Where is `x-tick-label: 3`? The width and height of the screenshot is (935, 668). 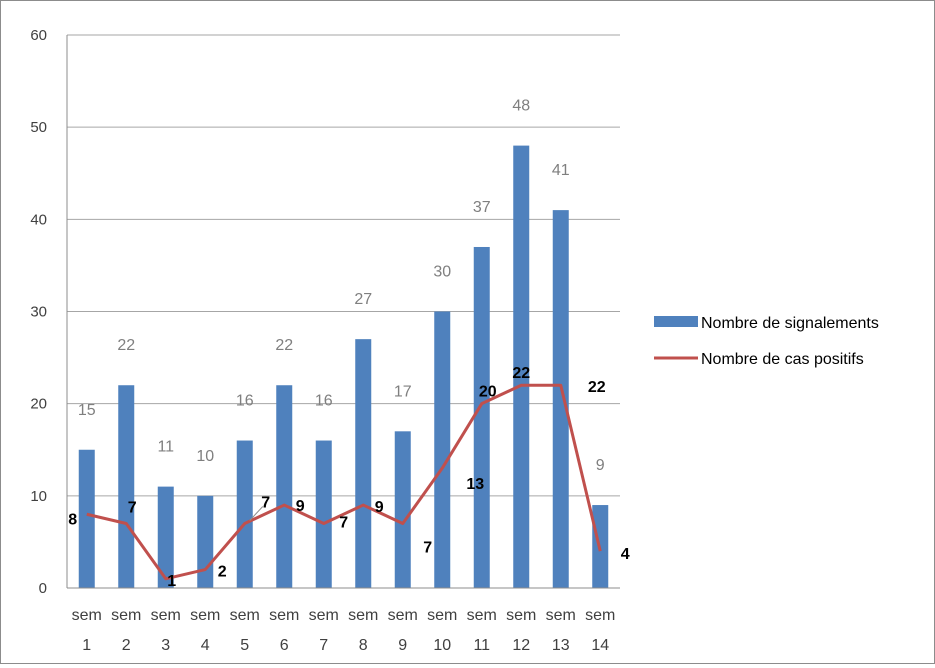 x-tick-label: 3 is located at coordinates (165, 645).